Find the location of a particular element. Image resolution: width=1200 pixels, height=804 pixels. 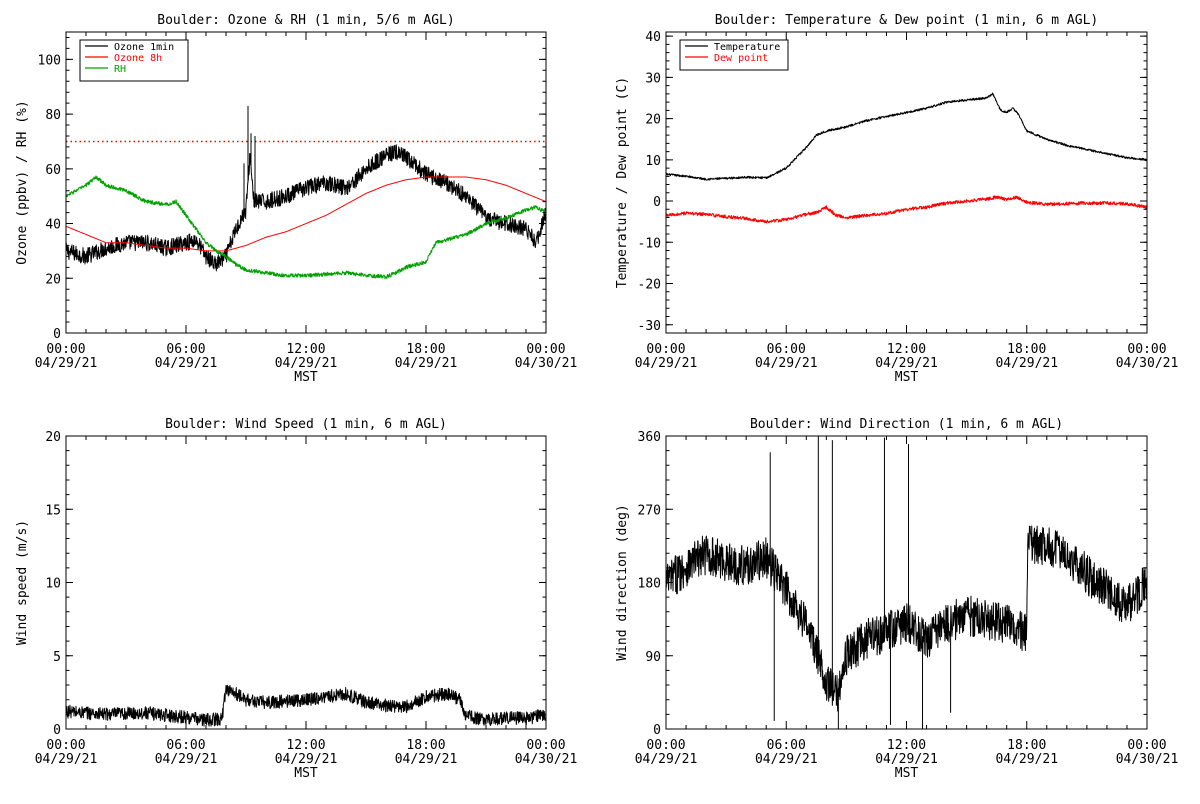

y-tick-label: 360 is located at coordinates (649, 437).